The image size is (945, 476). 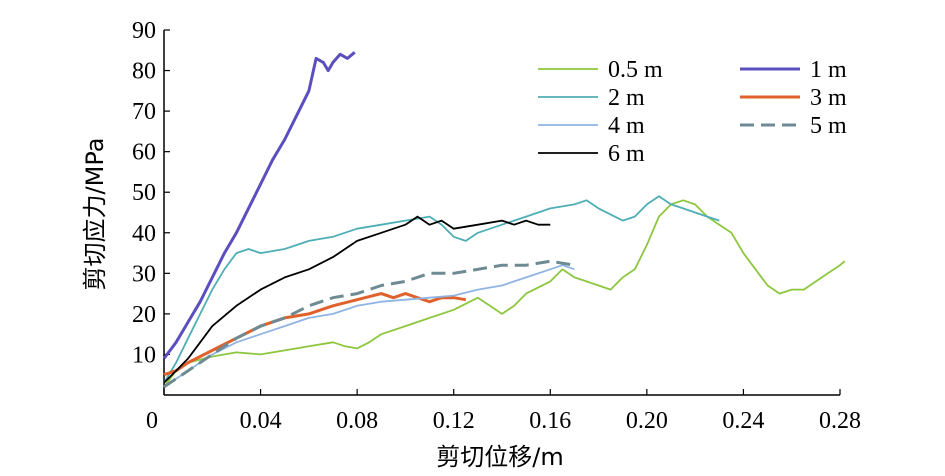 What do you see at coordinates (261, 421) in the screenshot?
I see `x-tick-label: 0.04` at bounding box center [261, 421].